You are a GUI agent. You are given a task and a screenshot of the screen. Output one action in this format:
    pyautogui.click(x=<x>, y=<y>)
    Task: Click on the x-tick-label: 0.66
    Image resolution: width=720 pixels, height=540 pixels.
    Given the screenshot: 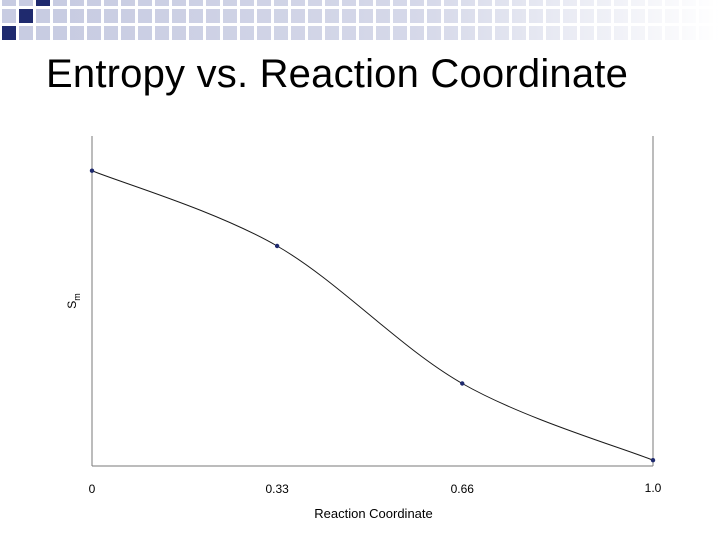 What is the action you would take?
    pyautogui.click(x=463, y=489)
    